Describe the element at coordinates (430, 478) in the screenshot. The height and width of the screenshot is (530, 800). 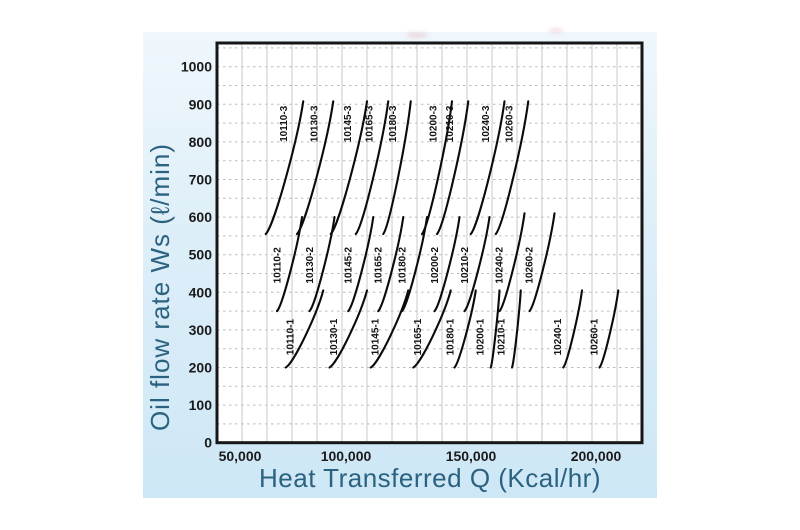
I see `x-axis-title: Heat Transferred Q (Kcal/hr)` at that location.